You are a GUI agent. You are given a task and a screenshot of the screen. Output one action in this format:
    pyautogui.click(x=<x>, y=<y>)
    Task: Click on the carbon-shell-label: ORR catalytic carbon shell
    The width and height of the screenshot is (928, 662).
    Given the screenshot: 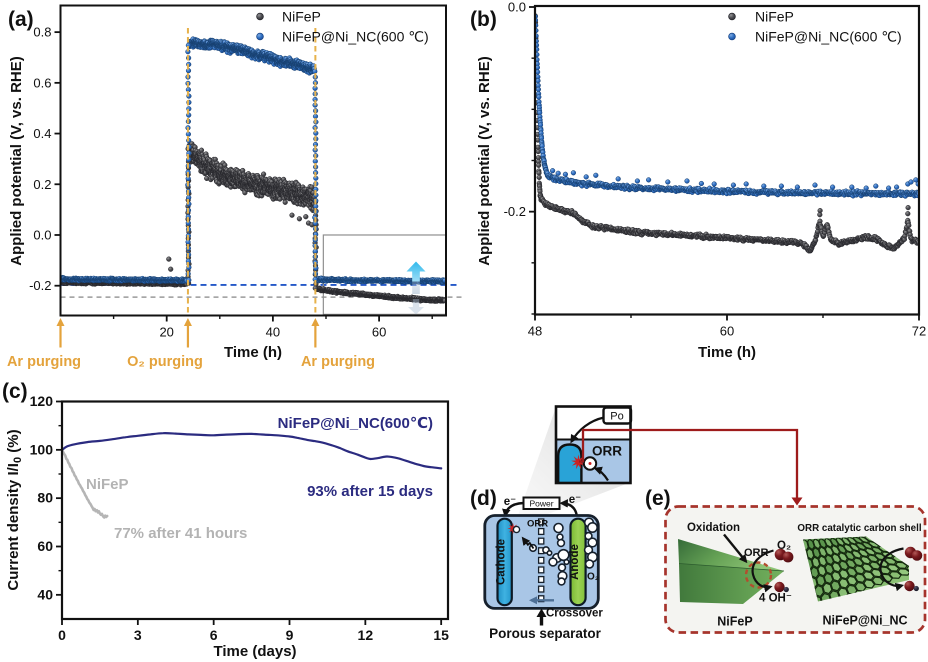 What is the action you would take?
    pyautogui.click(x=859, y=528)
    